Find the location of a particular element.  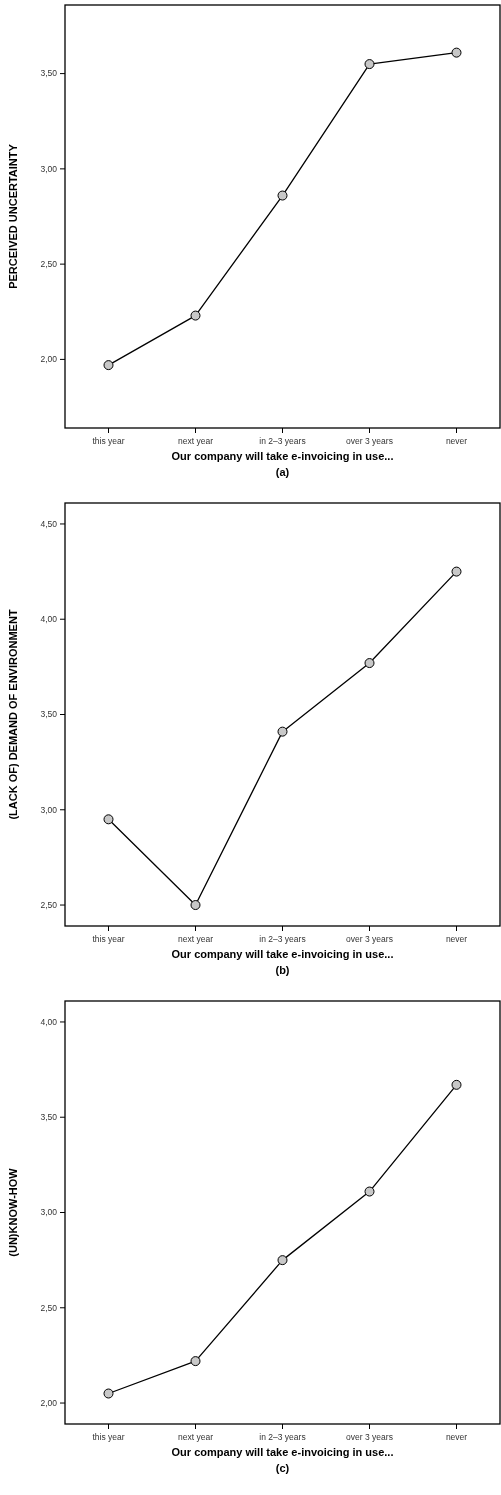

text: (c) is located at coordinates (282, 1468).